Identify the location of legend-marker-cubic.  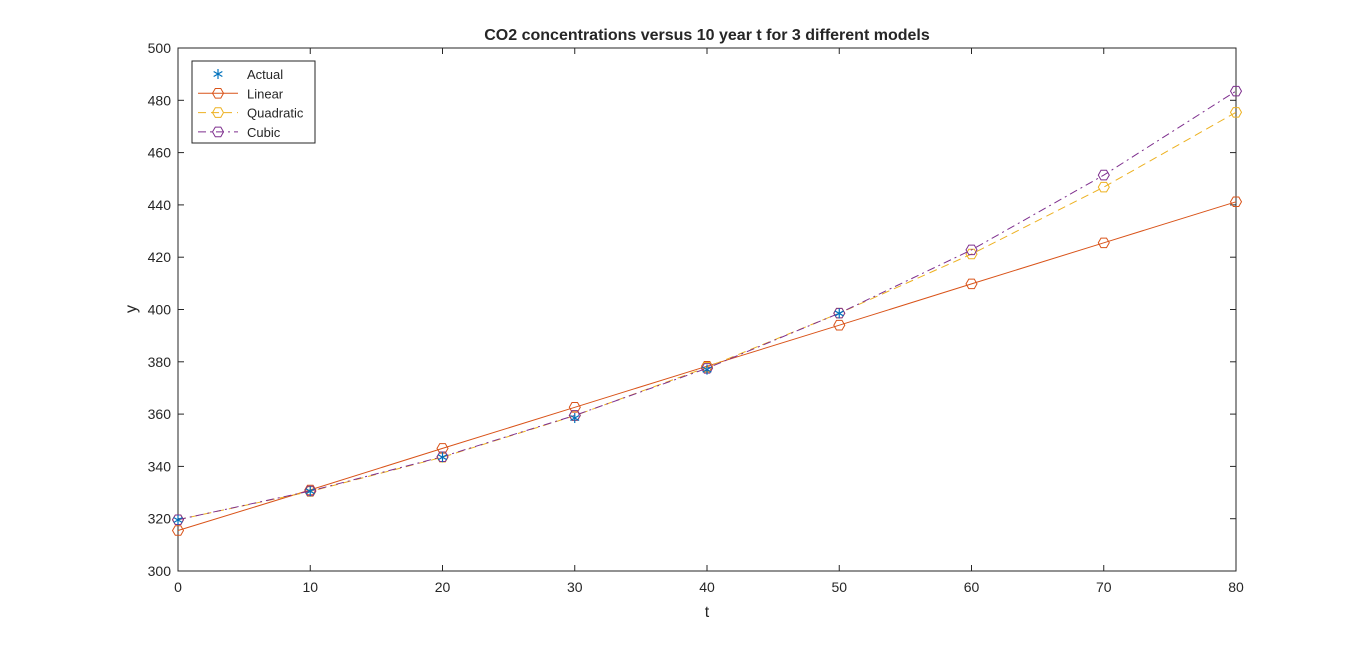
(218, 132).